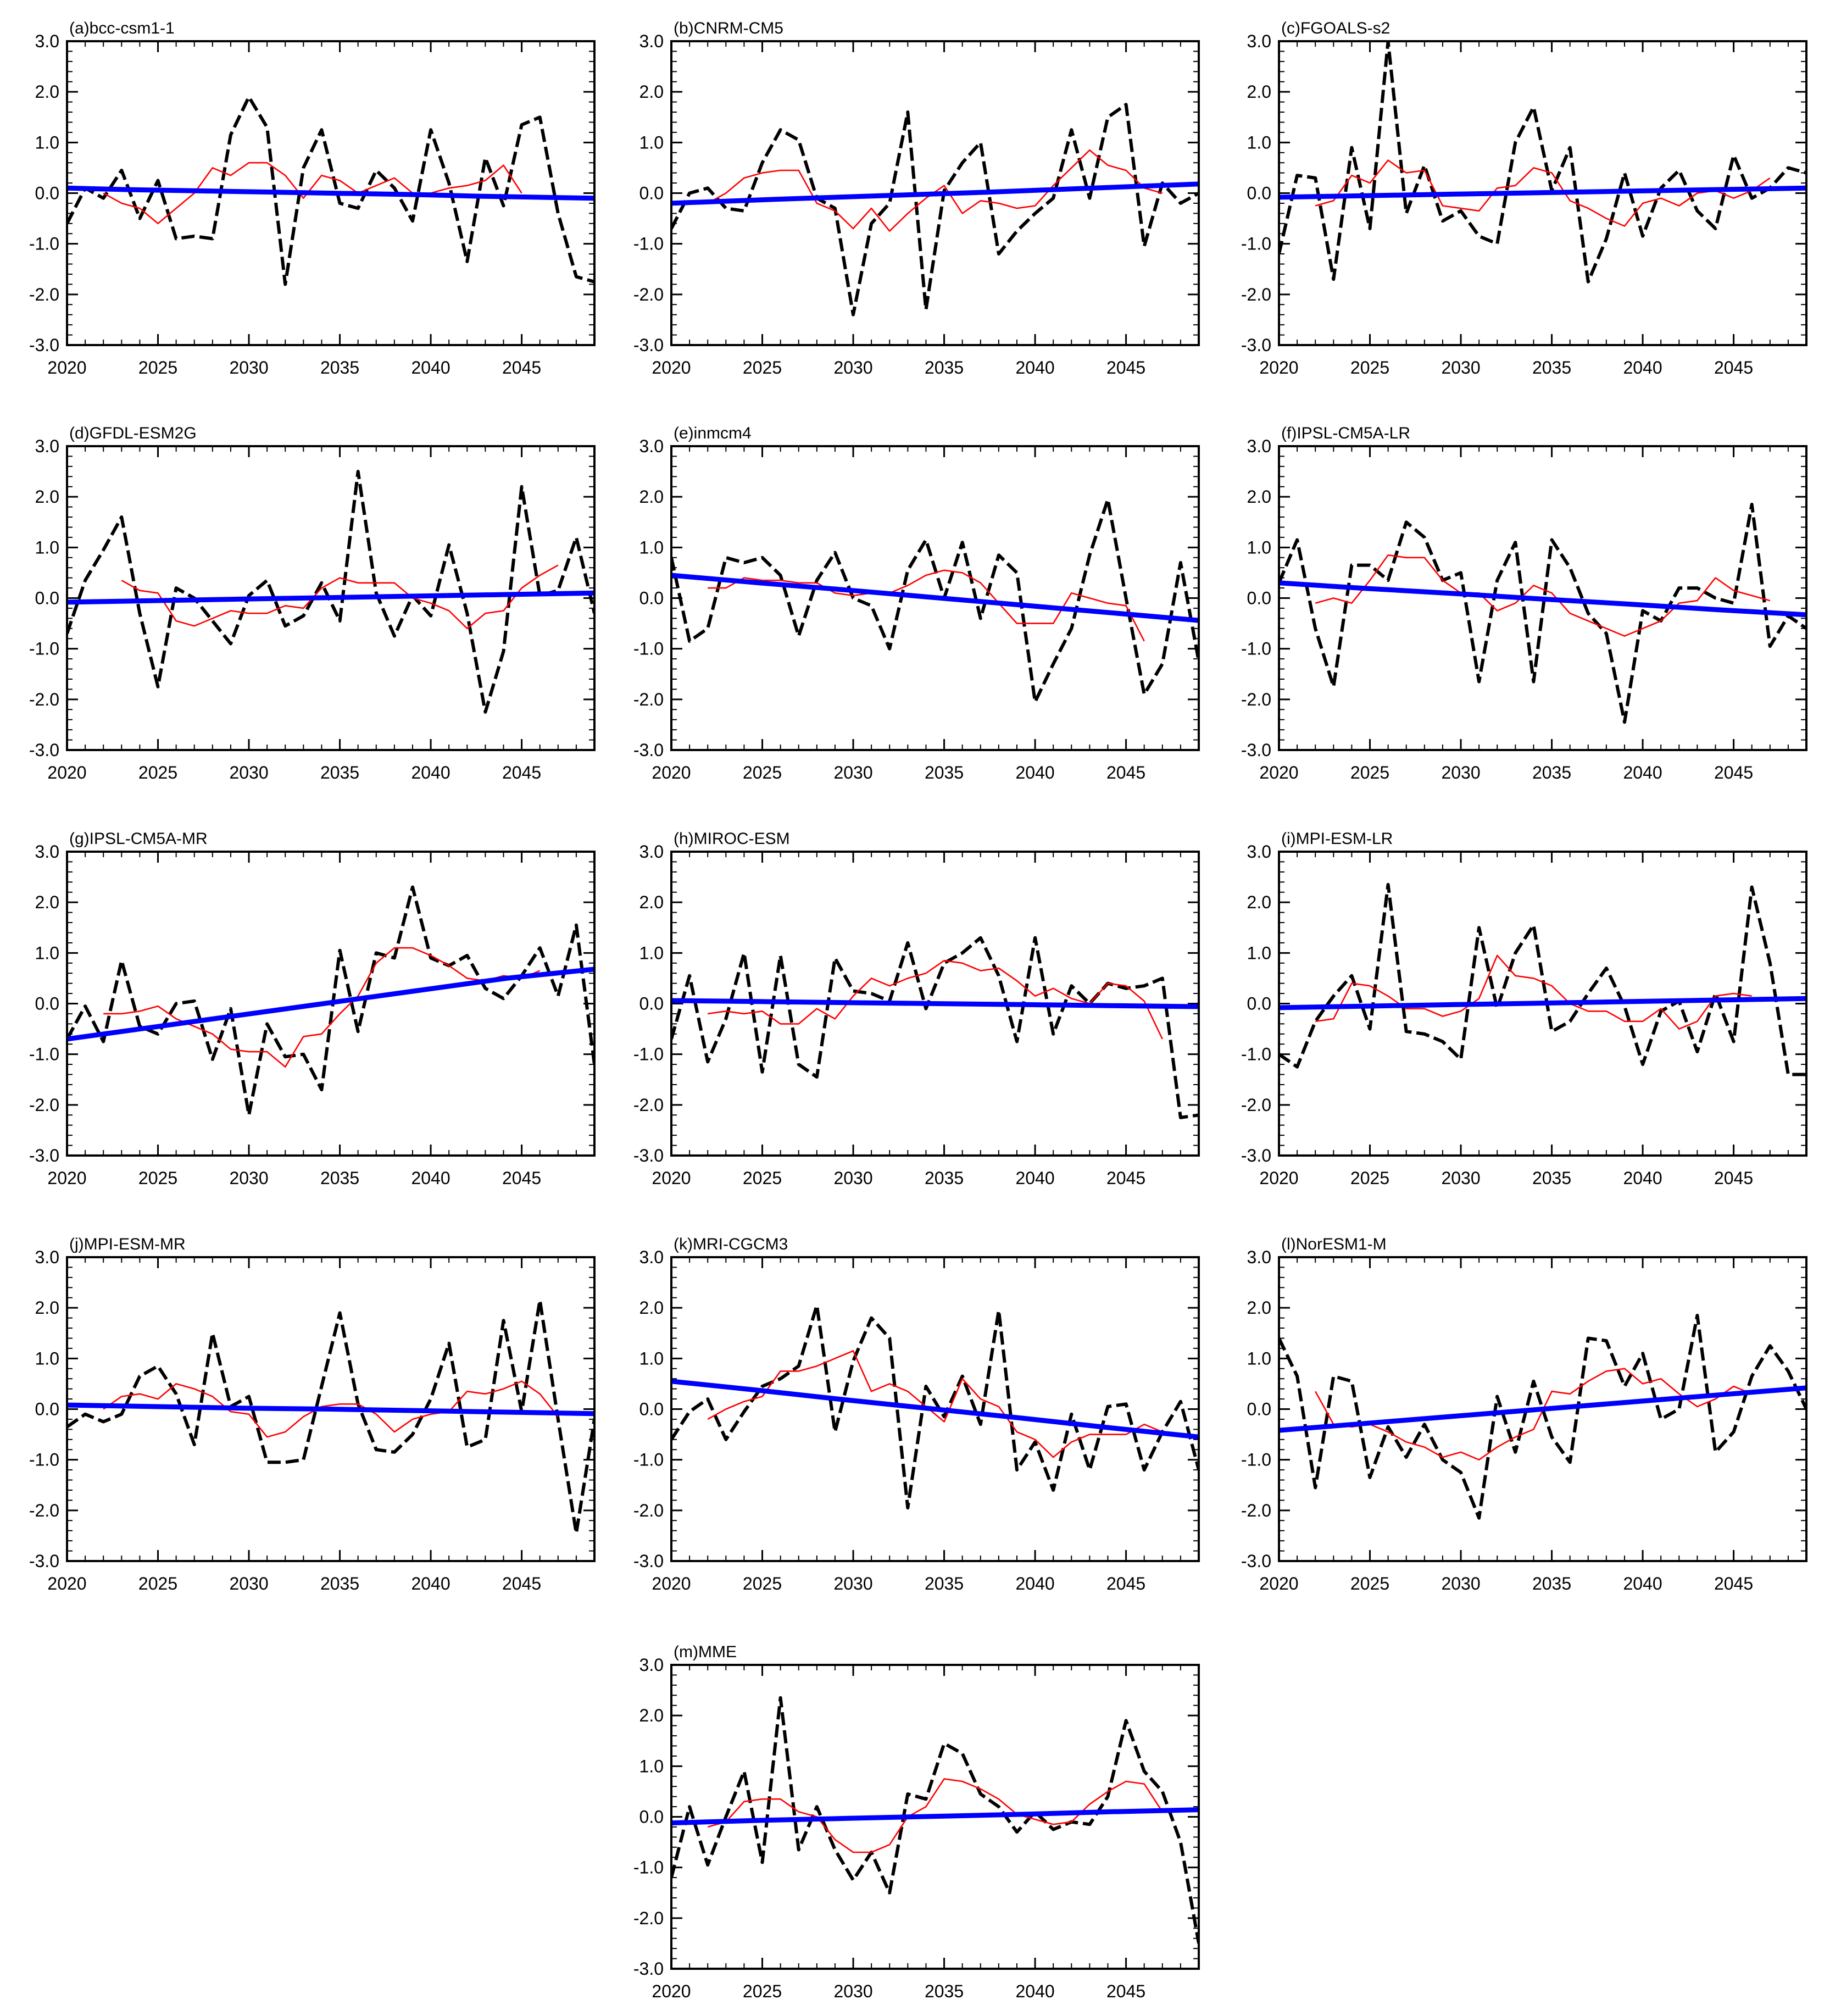  Describe the element at coordinates (1337, 839) in the screenshot. I see `panel-title: (i)MPI-ESM-LR` at that location.